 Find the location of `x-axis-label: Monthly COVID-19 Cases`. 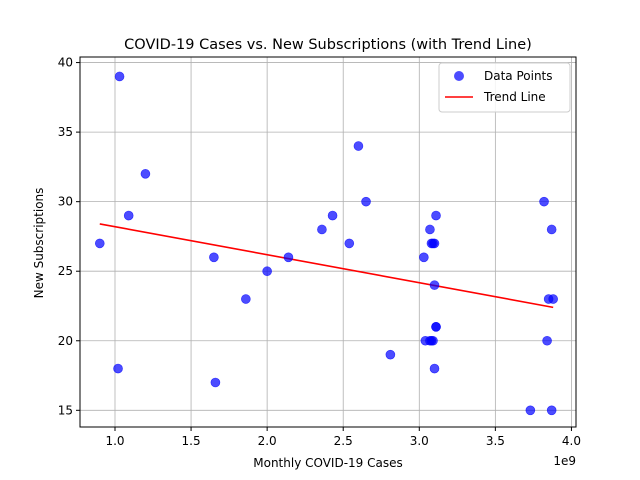

x-axis-label: Monthly COVID-19 Cases is located at coordinates (328, 463).